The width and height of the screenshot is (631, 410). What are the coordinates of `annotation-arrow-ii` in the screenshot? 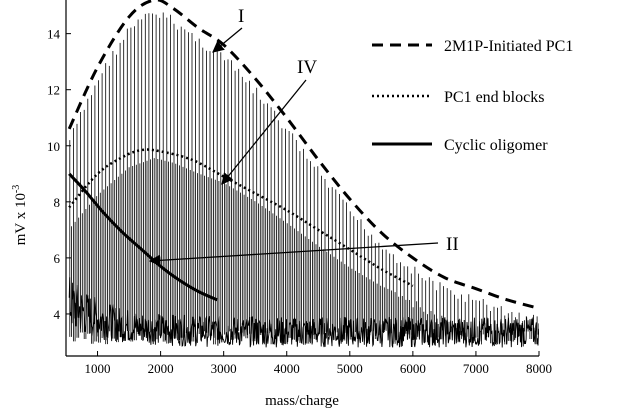 It's located at (293, 254).